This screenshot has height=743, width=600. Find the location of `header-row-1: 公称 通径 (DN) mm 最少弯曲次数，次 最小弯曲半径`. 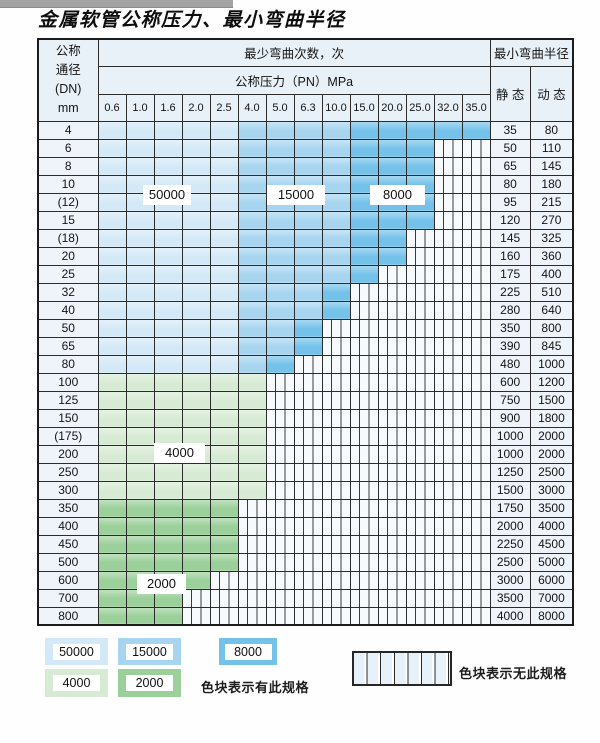

header-row-1: 公称 通径 (DN) mm 最少弯曲次数，次 最小弯曲半径 is located at coordinates (305, 80).